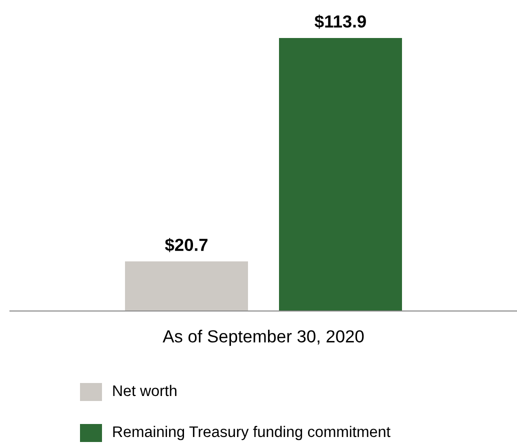 Image resolution: width=517 pixels, height=448 pixels. I want to click on data-label: $113.9, so click(340, 21).